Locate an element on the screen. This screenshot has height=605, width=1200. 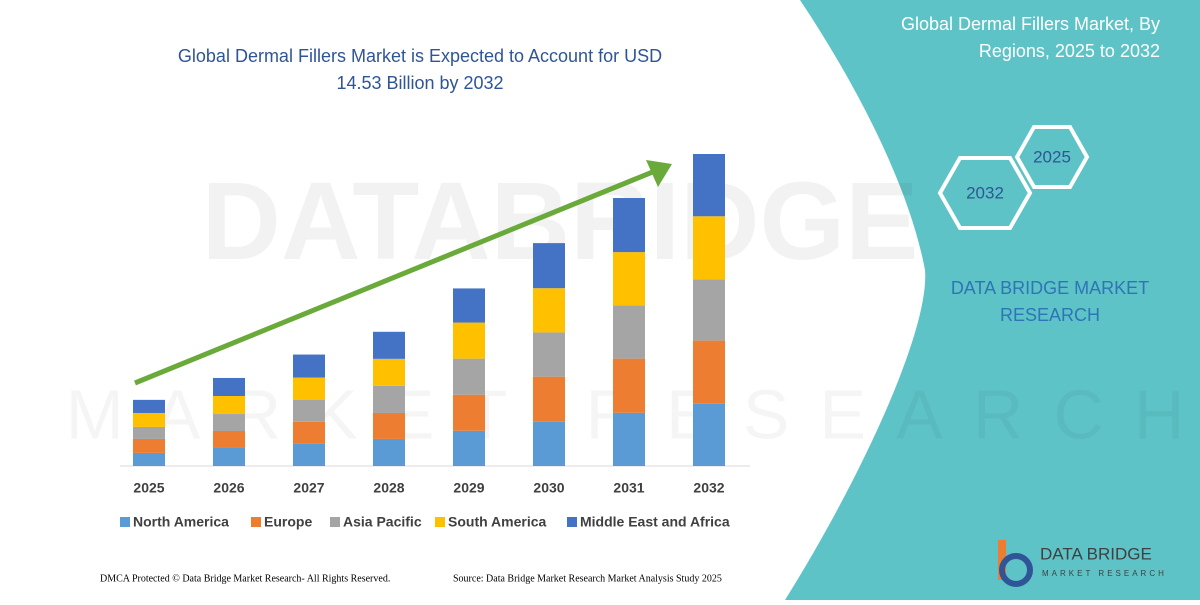
x-tick-label: 2027 is located at coordinates (308, 488).